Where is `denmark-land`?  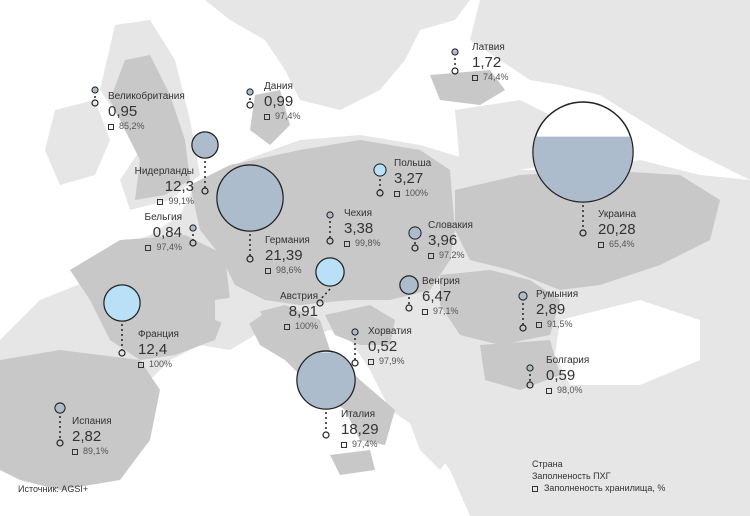
denmark-land is located at coordinates (270, 117).